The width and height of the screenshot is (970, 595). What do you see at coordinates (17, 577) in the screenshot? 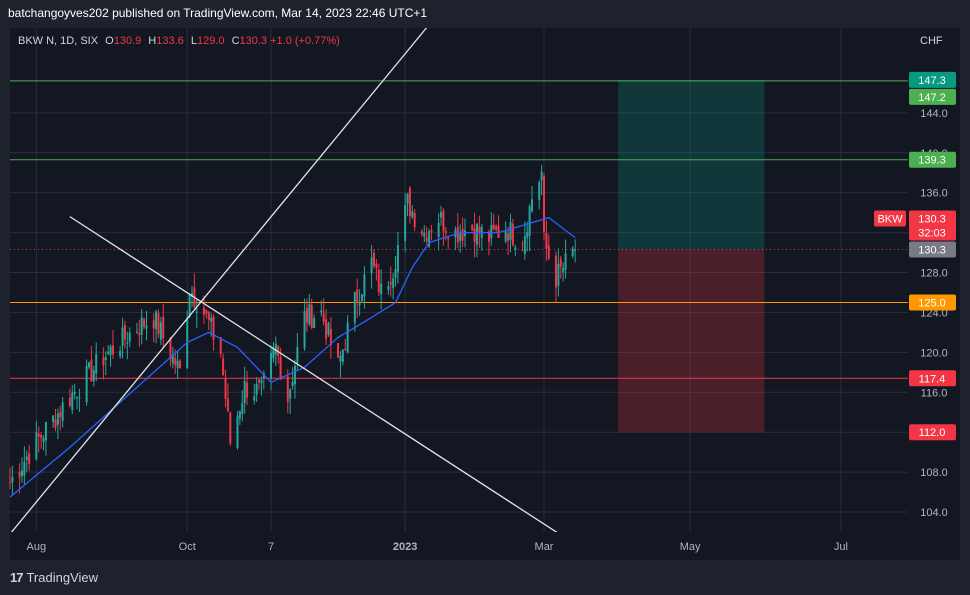
I see `tradingview-logo-icon: 17` at bounding box center [17, 577].